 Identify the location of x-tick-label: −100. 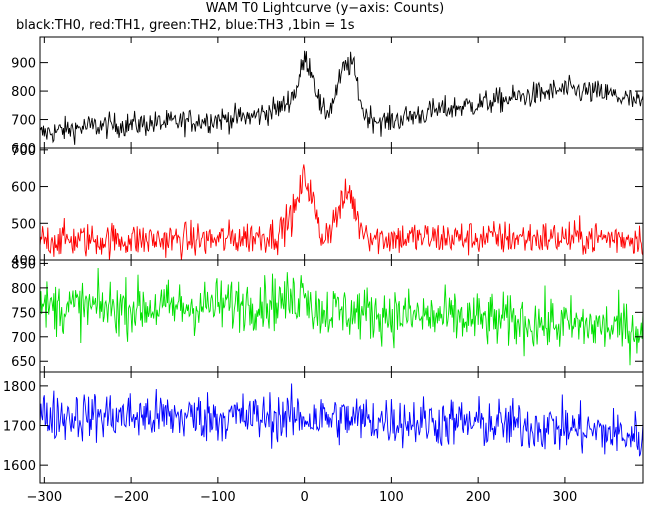
(218, 497).